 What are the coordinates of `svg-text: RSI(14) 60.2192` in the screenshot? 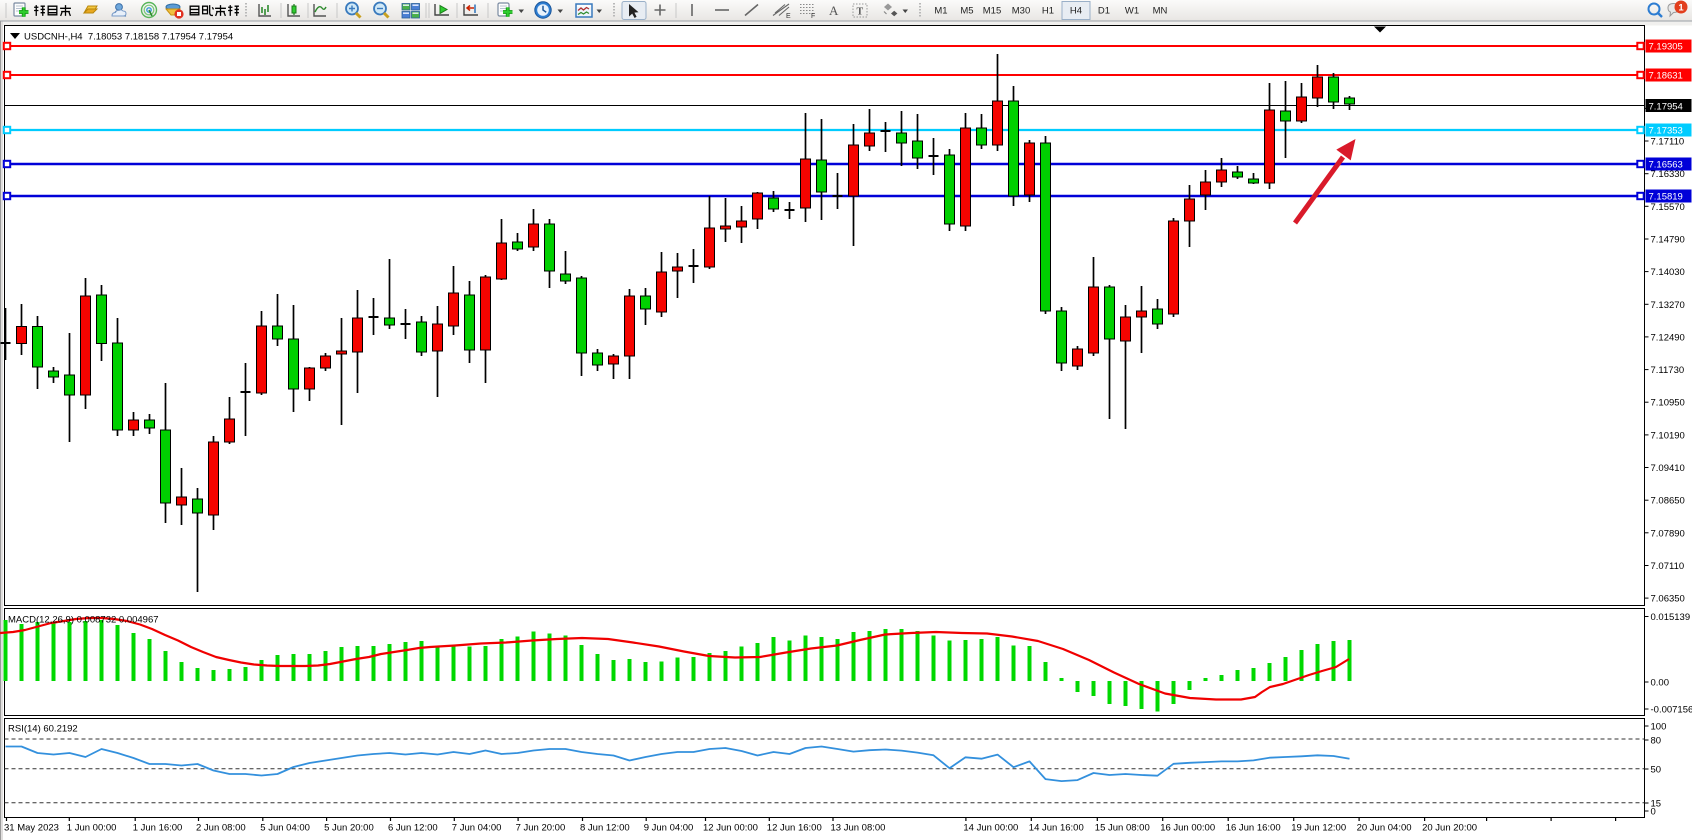 It's located at (43, 729).